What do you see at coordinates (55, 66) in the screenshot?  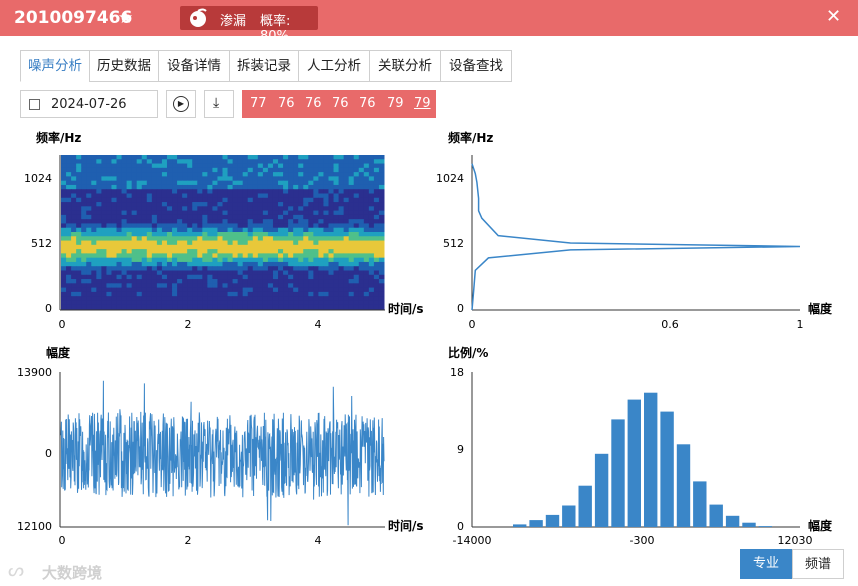 I see `tab-noise-analysis: 噪声分析` at bounding box center [55, 66].